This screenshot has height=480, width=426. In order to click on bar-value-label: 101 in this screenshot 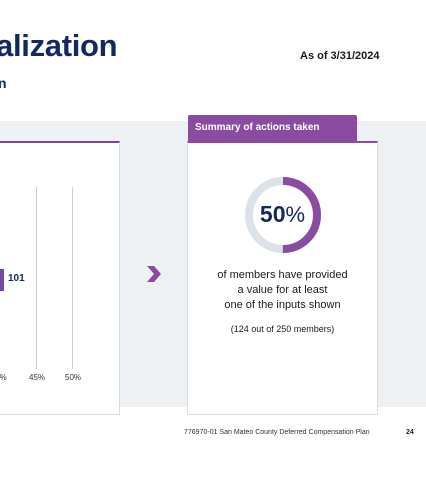, I will do `click(16, 278)`.